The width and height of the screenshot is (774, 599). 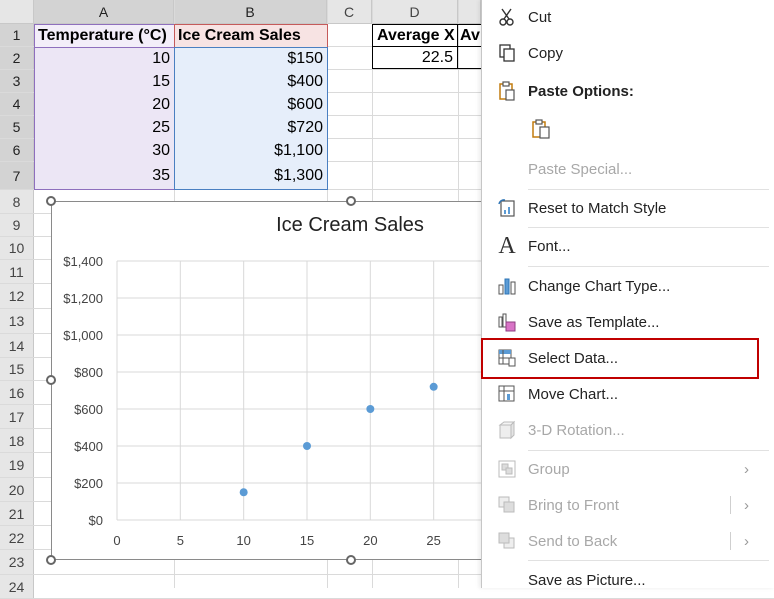 I want to click on row-header-5: 5, so click(x=17, y=127).